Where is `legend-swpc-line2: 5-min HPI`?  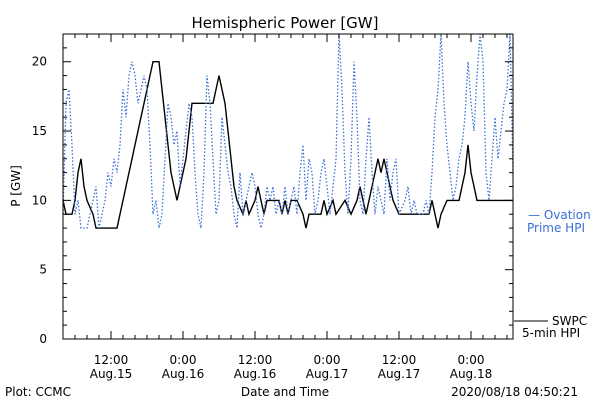 legend-swpc-line2: 5-min HPI is located at coordinates (551, 333).